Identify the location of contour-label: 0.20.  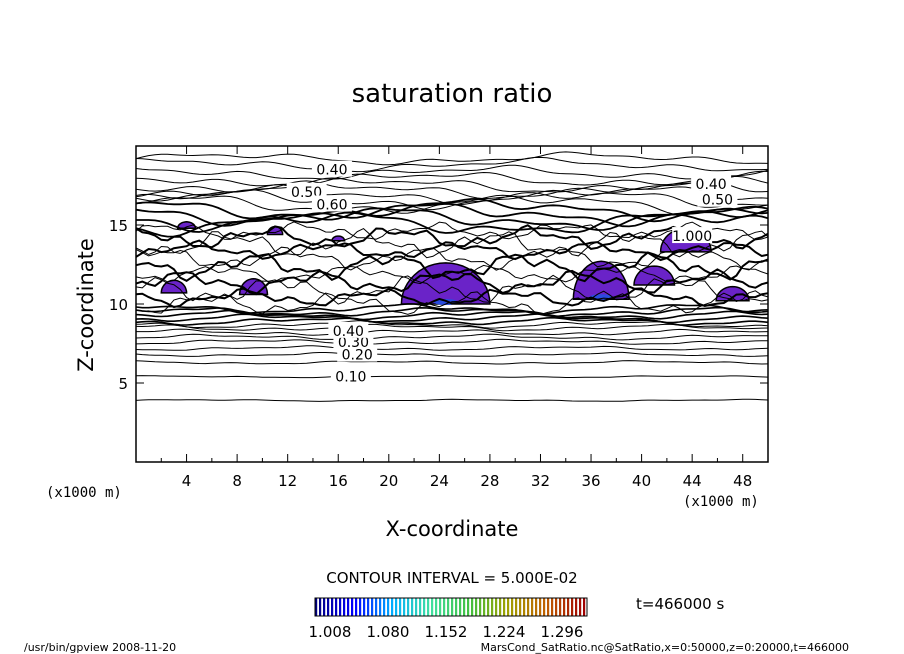
(357, 356).